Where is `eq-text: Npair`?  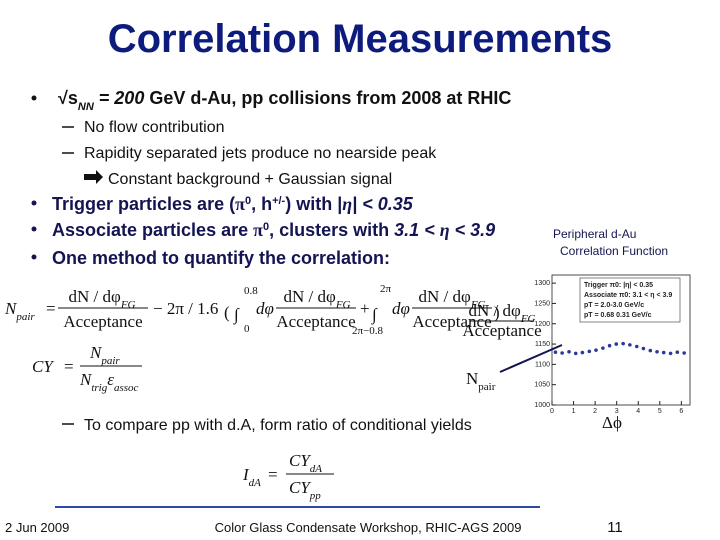 eq-text: Npair is located at coordinates (19, 311).